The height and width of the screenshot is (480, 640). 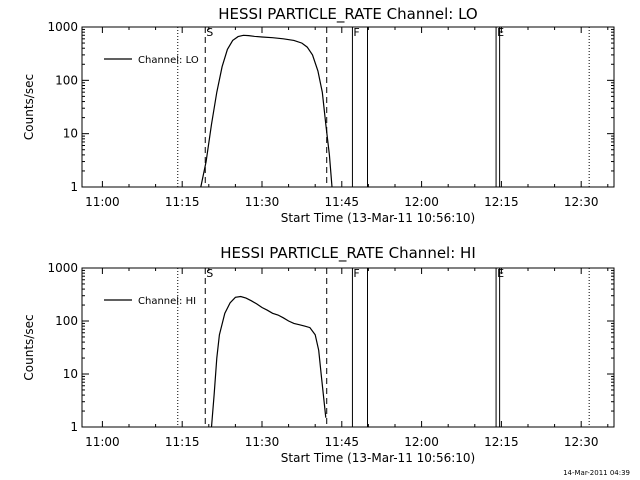 I want to click on chart-title: HESSI PARTICLE_RATE Channel: LO, so click(x=347, y=14).